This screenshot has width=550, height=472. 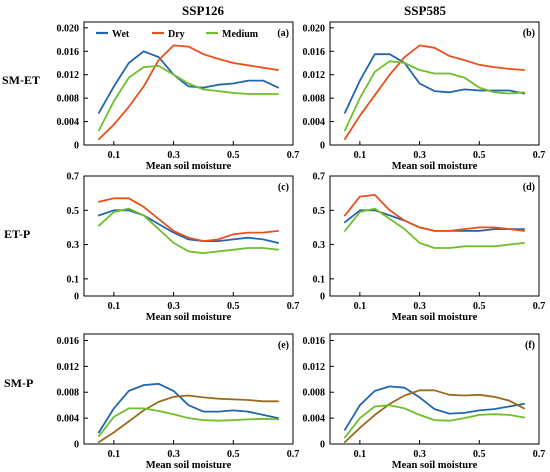 I want to click on panel-a-x-axis-label: Mean soil moisture, so click(x=189, y=166).